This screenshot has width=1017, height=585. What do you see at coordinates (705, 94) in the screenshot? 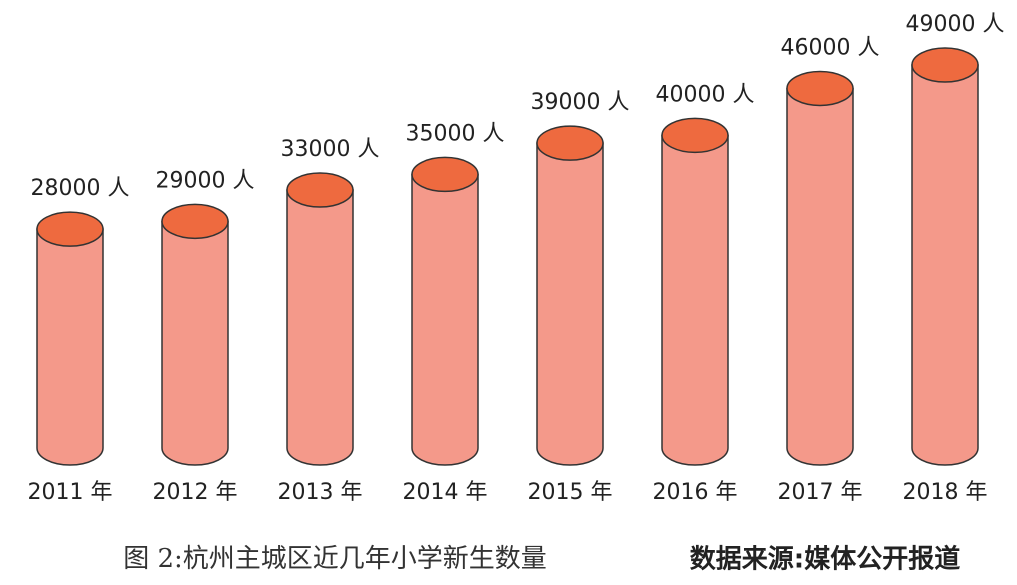
I see `value-label: 40000 人` at bounding box center [705, 94].